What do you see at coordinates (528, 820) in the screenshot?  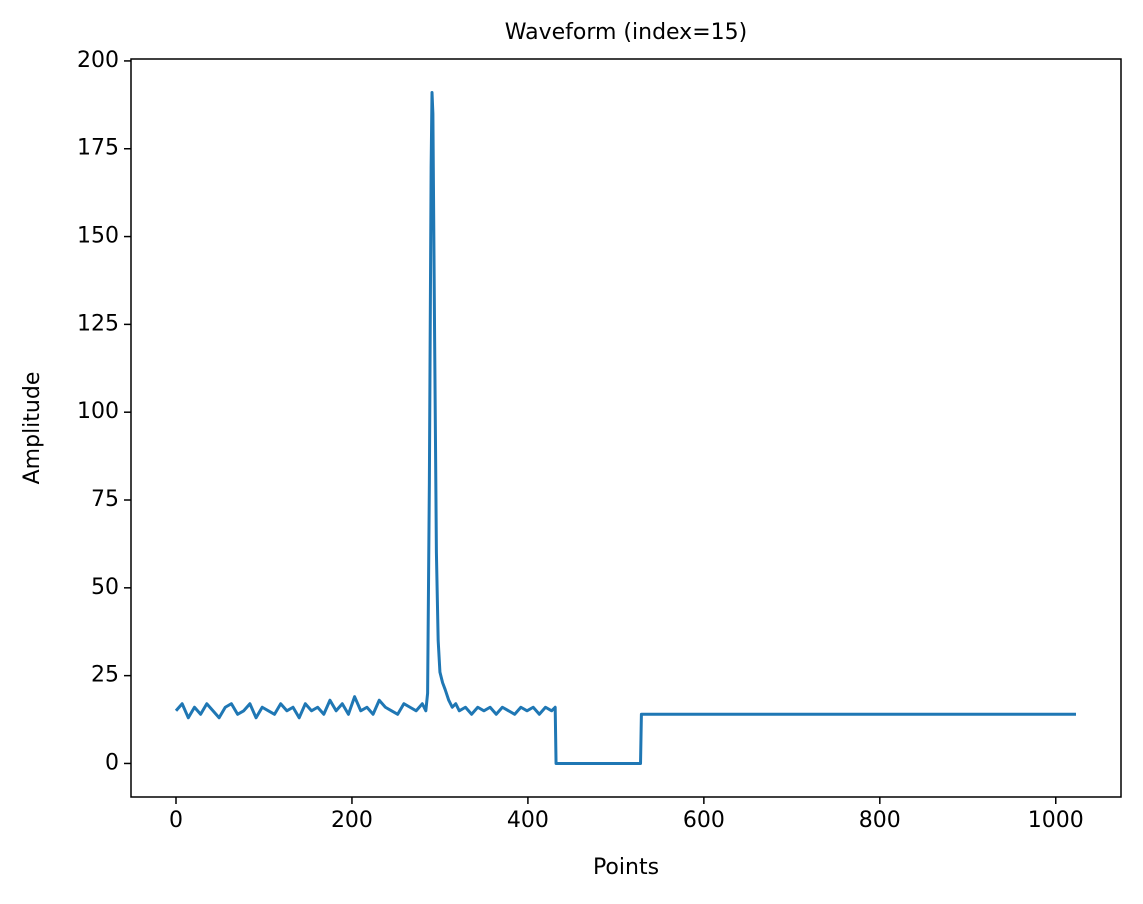 I see `x-tick-label: 400` at bounding box center [528, 820].